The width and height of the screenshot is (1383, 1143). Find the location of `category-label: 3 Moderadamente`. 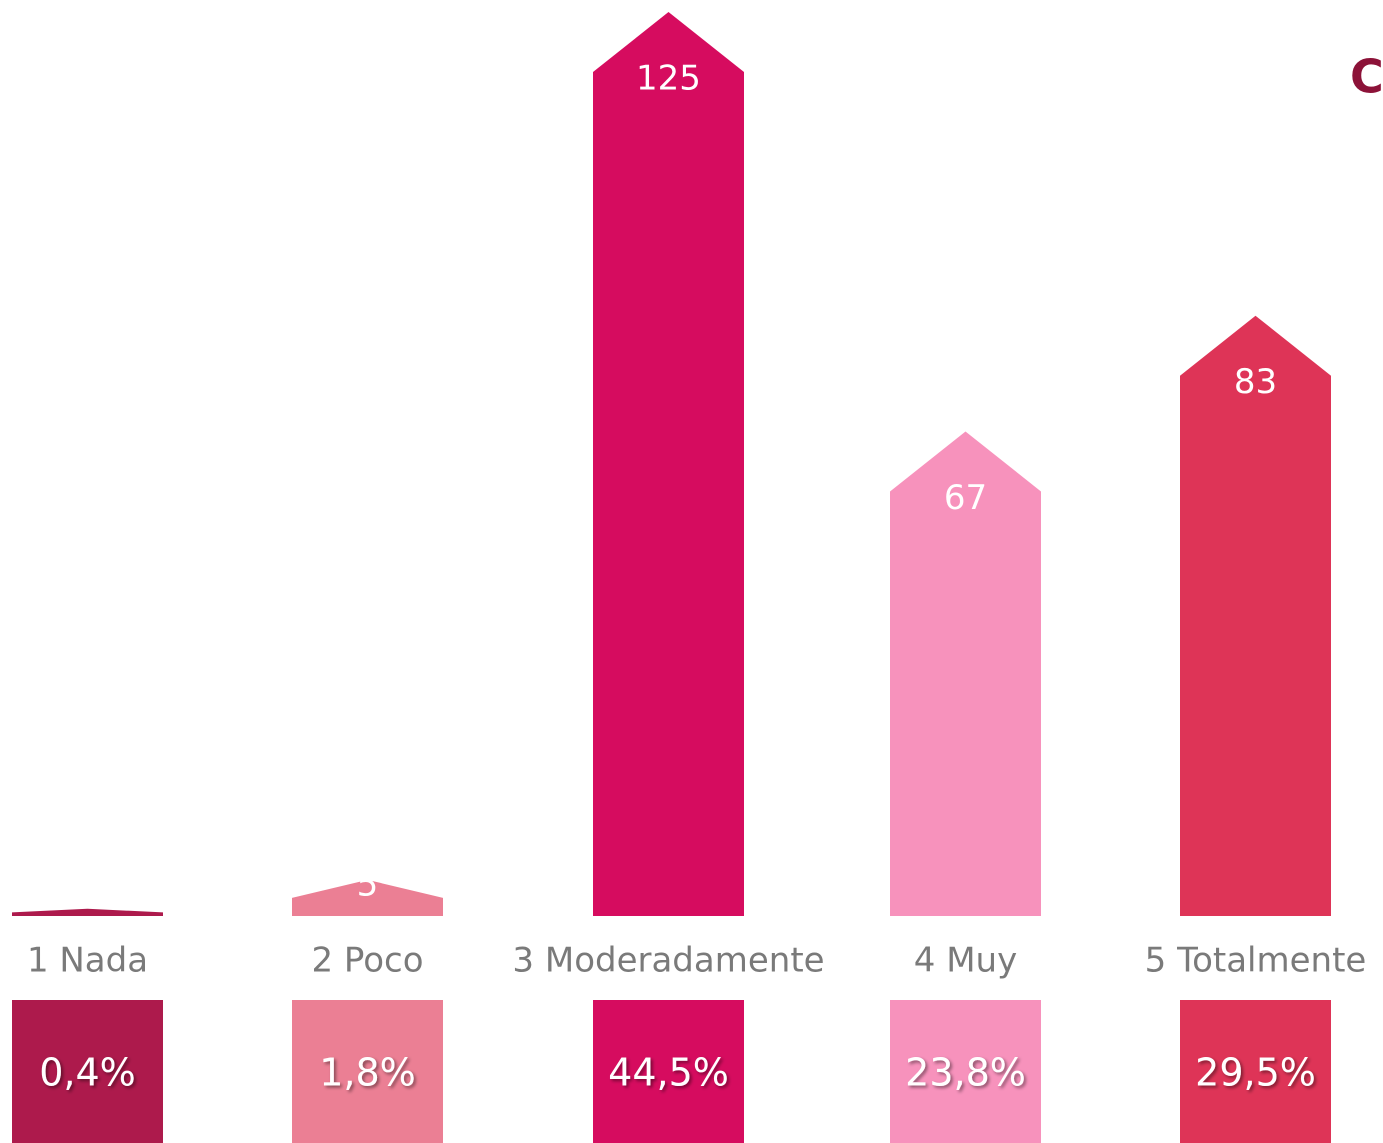

category-label: 3 Moderadamente is located at coordinates (668, 961).